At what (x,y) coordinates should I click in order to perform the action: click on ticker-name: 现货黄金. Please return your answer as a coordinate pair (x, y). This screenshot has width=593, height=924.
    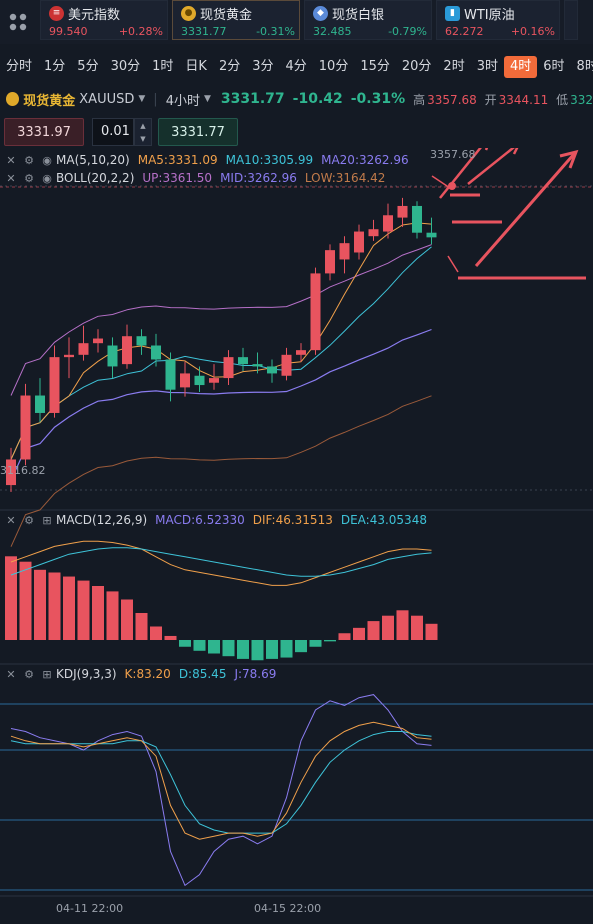
    Looking at the image, I should click on (226, 15).